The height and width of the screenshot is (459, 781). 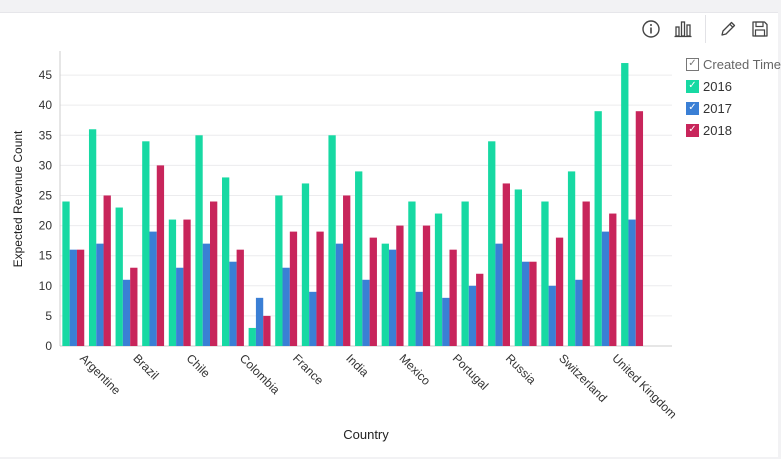 I want to click on chart-toolbar, so click(x=705, y=29).